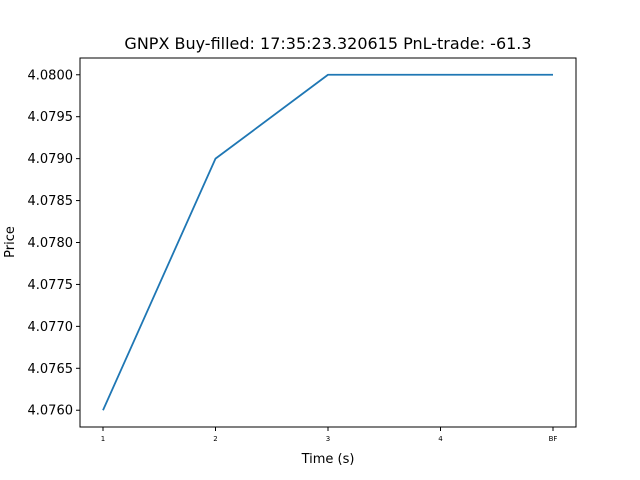 The width and height of the screenshot is (640, 480). Describe the element at coordinates (51, 327) in the screenshot. I see `y-tick-label: 4.0770` at that location.